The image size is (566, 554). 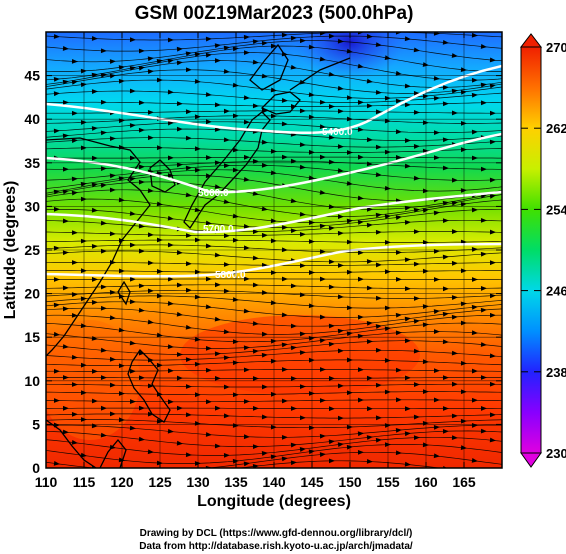 I want to click on x-tick-label: 115, so click(x=84, y=482).